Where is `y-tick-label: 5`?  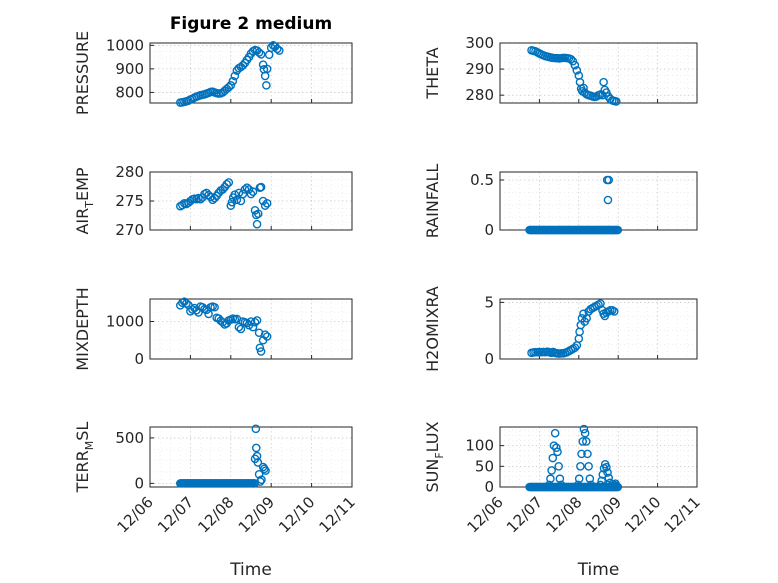
y-tick-label: 5 is located at coordinates (489, 302).